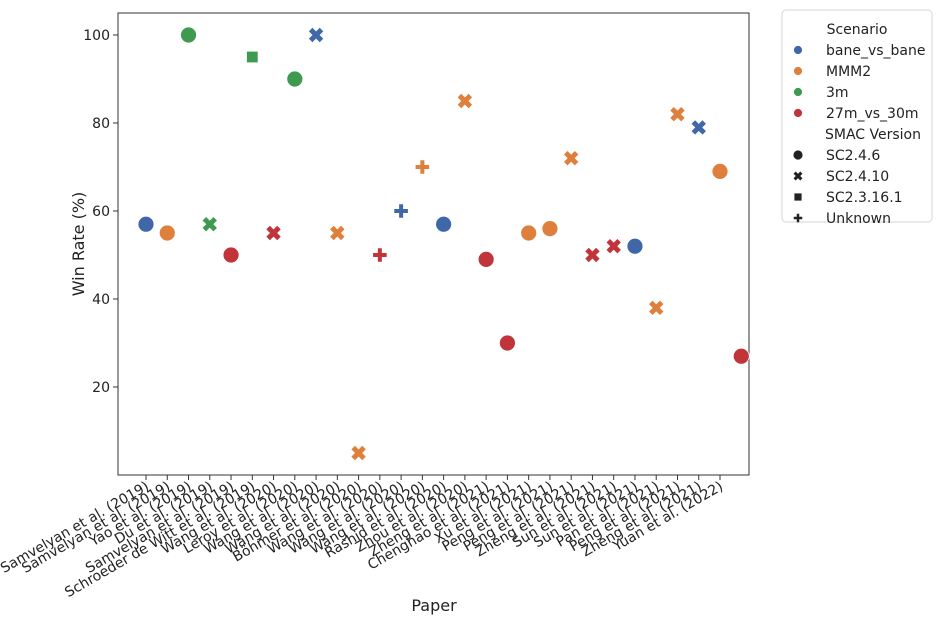 The image size is (940, 618). I want to click on y-tick-label: 40, so click(101, 300).